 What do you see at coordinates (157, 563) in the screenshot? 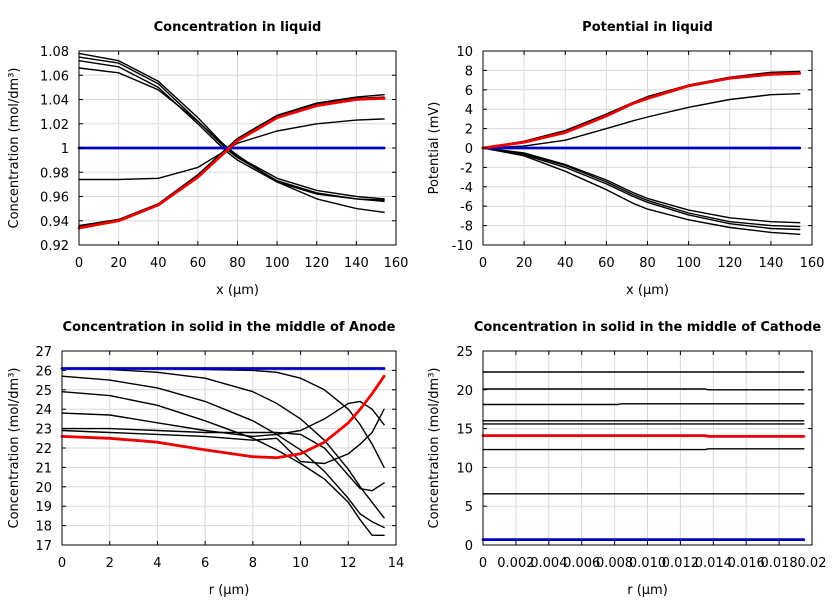
I see `x-tick-label: 4` at bounding box center [157, 563].